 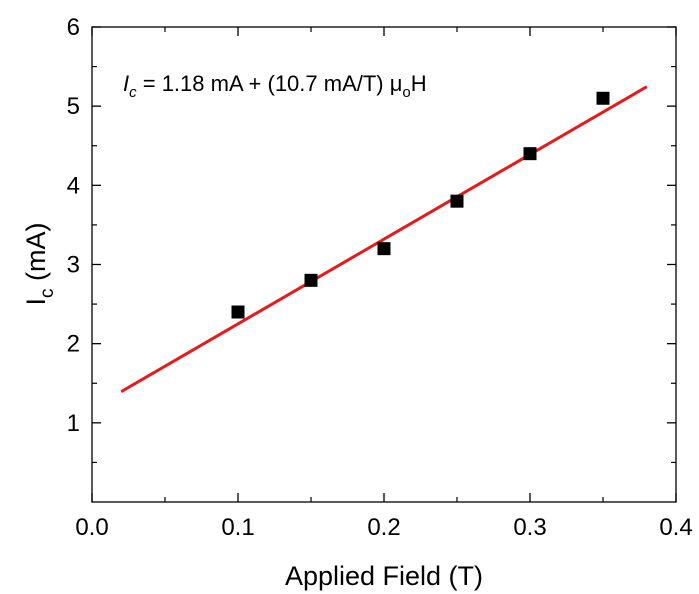 I want to click on fit-equation: Ic = 1.18 mA + (10.7 mA/T) μoH, so click(x=275, y=86).